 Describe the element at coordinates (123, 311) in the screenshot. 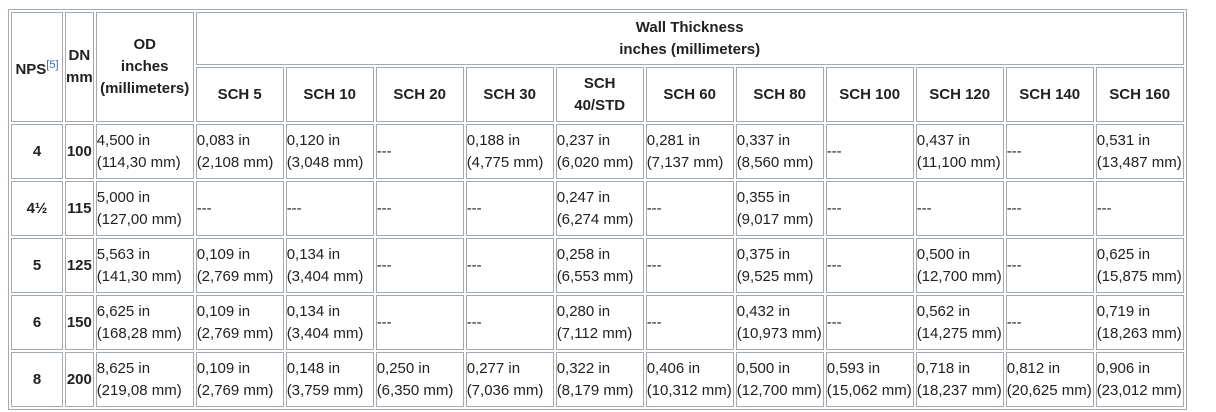

I see `cell-line: 6,625 in` at that location.